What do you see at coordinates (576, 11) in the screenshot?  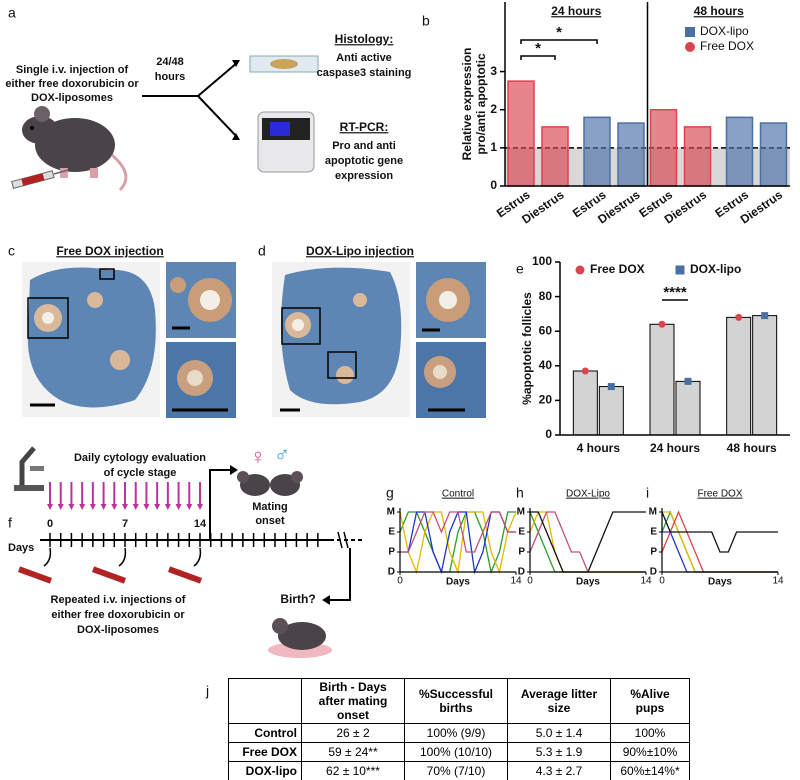 I see `group-title: 24 hours` at bounding box center [576, 11].